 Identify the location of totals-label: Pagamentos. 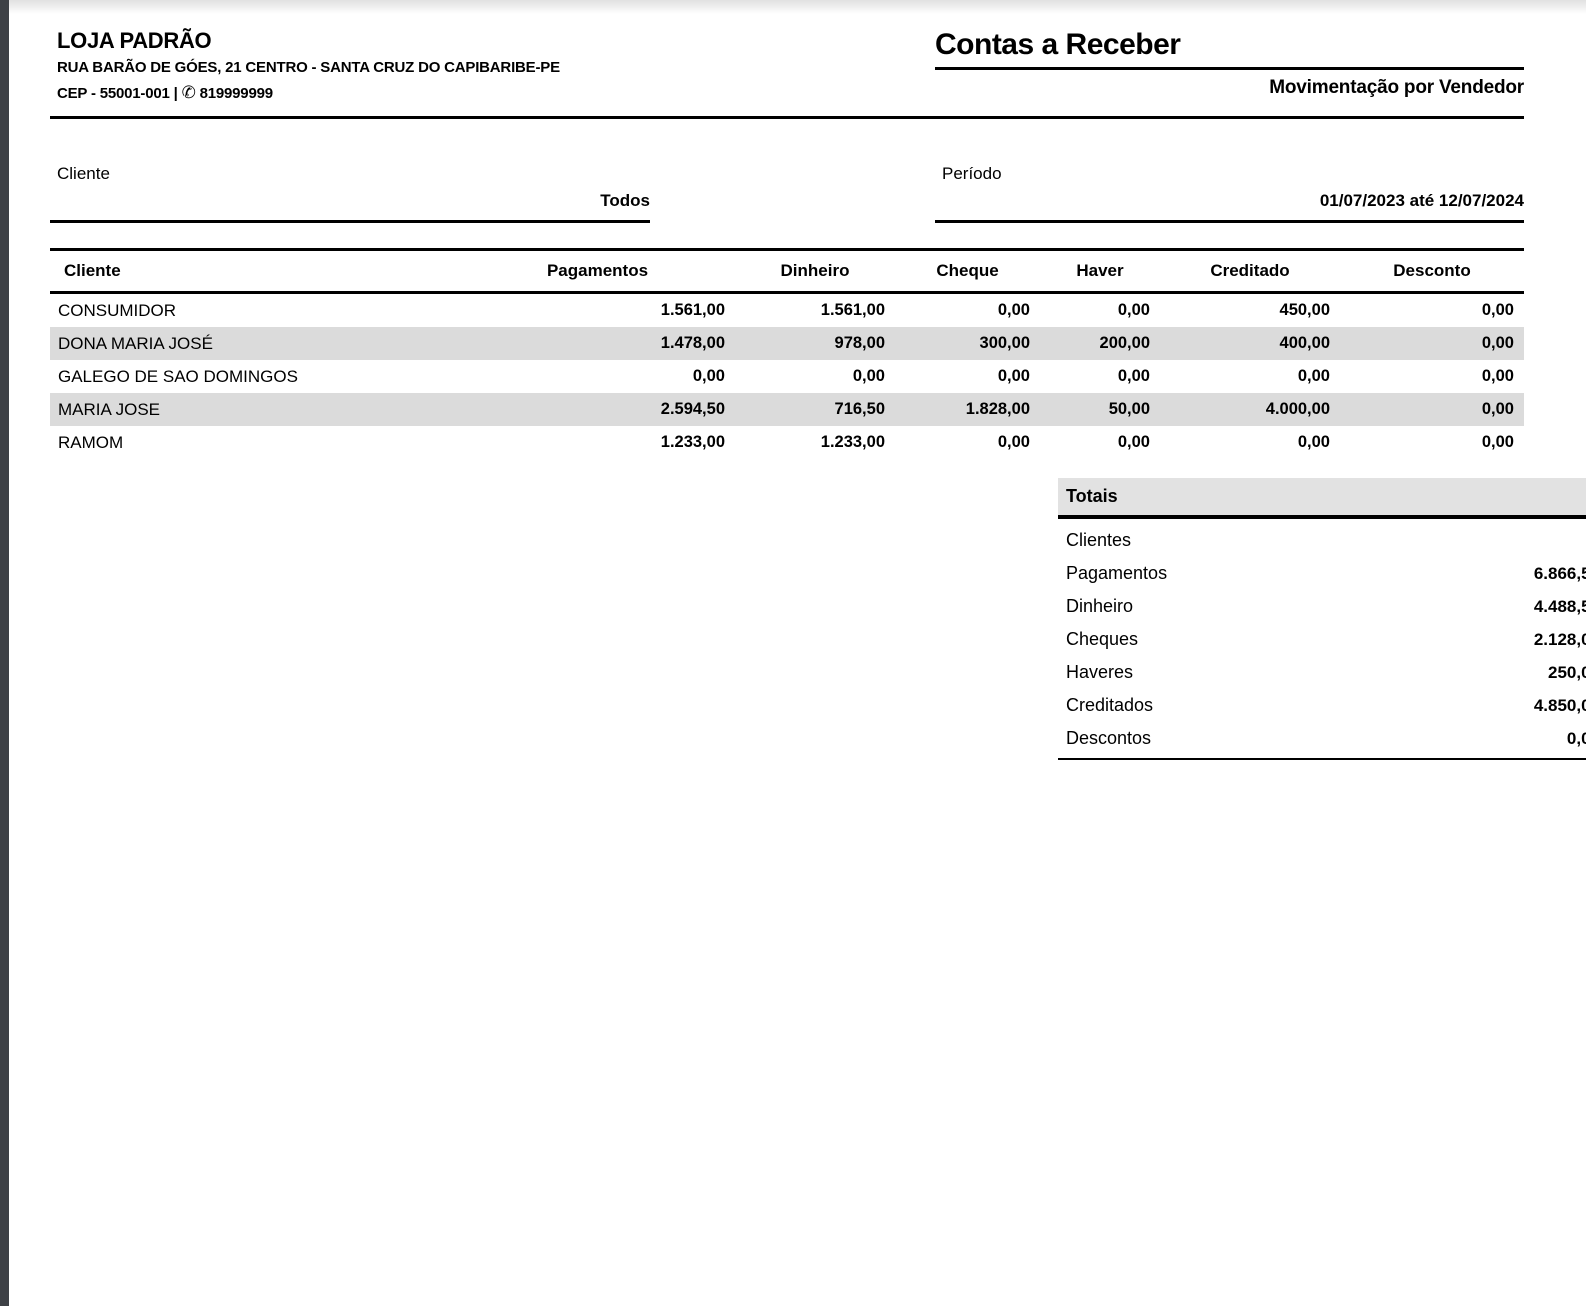
(1117, 573).